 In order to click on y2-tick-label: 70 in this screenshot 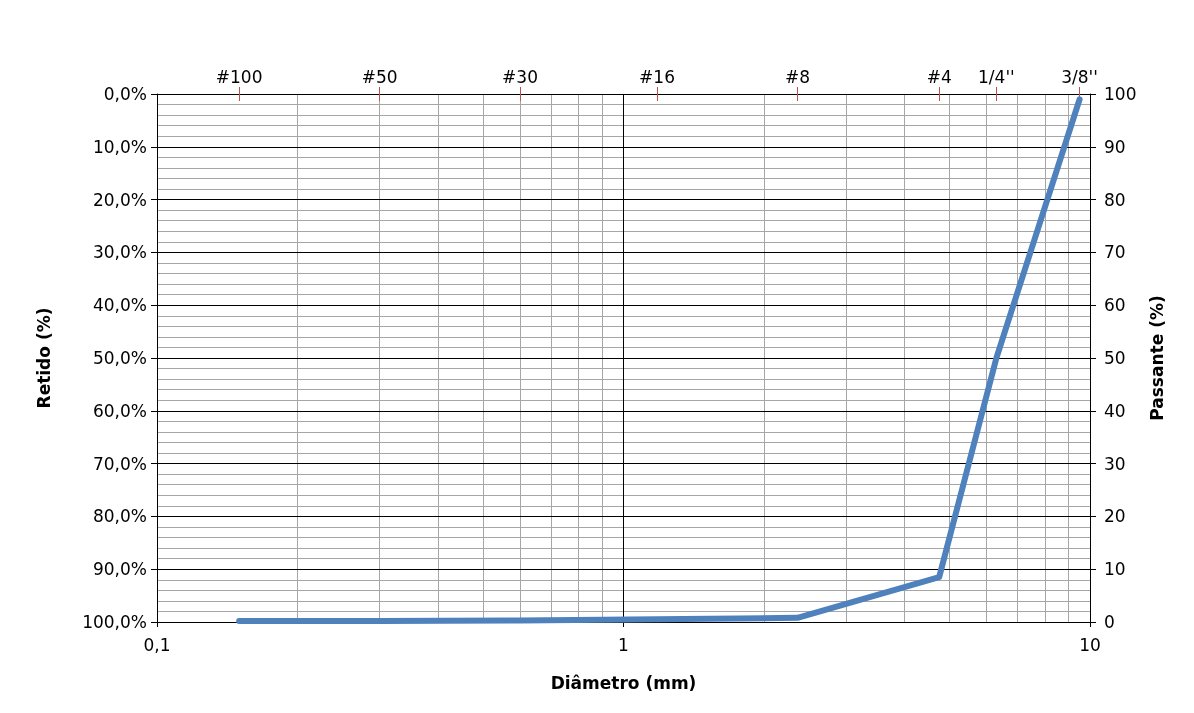, I will do `click(1115, 252)`.